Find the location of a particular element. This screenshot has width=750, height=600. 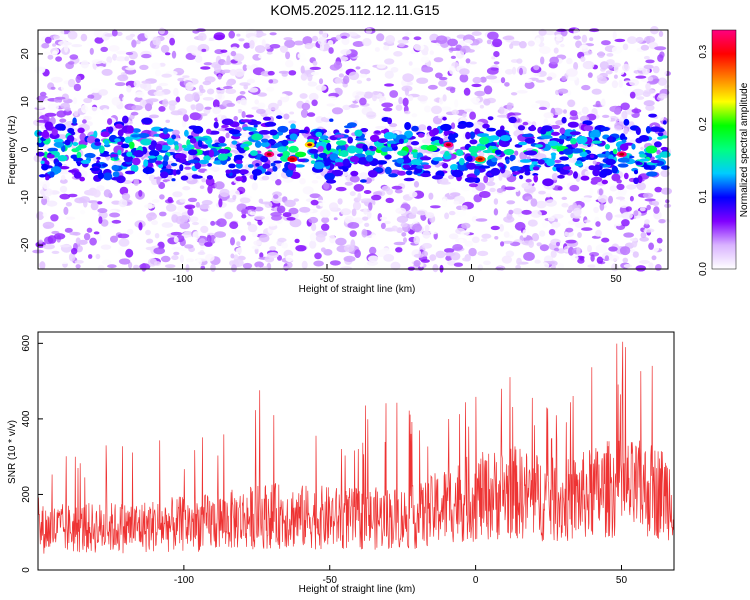

colorbar-tick-label: 0.0 is located at coordinates (703, 269).